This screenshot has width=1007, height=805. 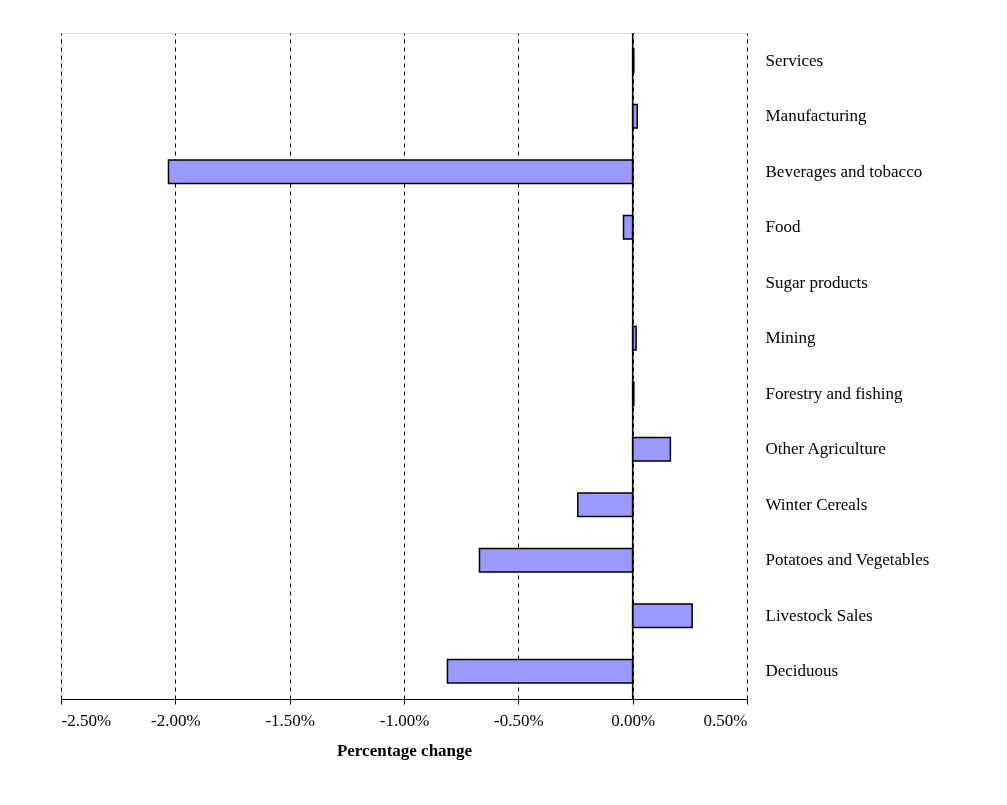 What do you see at coordinates (86, 720) in the screenshot?
I see `x-tick-label: -2.50%` at bounding box center [86, 720].